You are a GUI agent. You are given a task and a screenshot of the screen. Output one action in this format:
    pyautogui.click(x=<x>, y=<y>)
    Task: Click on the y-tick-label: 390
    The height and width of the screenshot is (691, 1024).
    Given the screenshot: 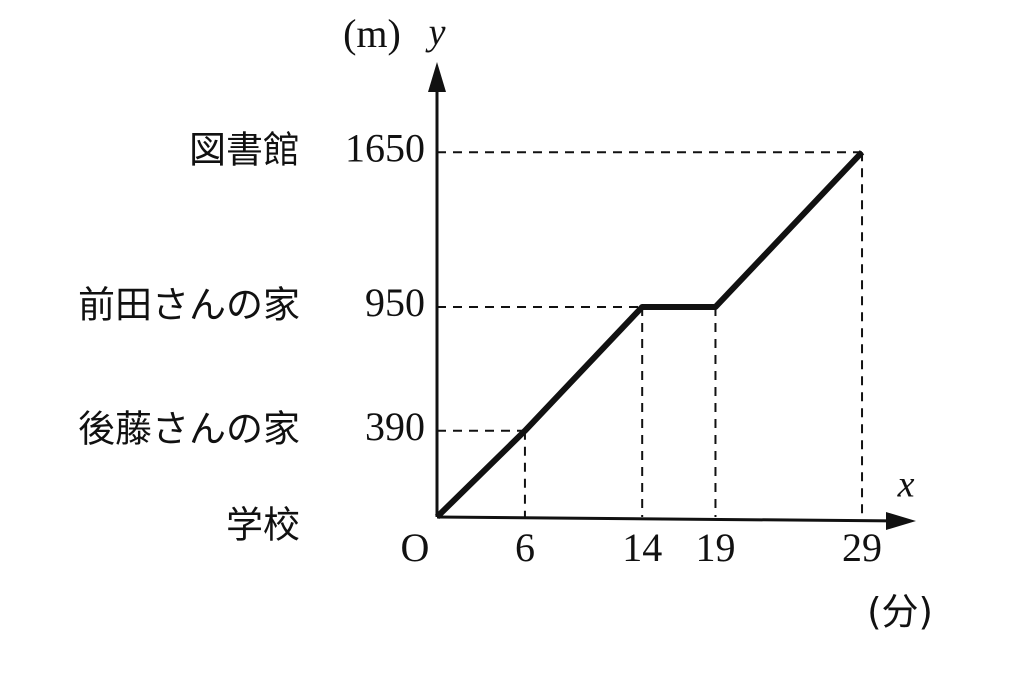 What is the action you would take?
    pyautogui.click(x=395, y=426)
    